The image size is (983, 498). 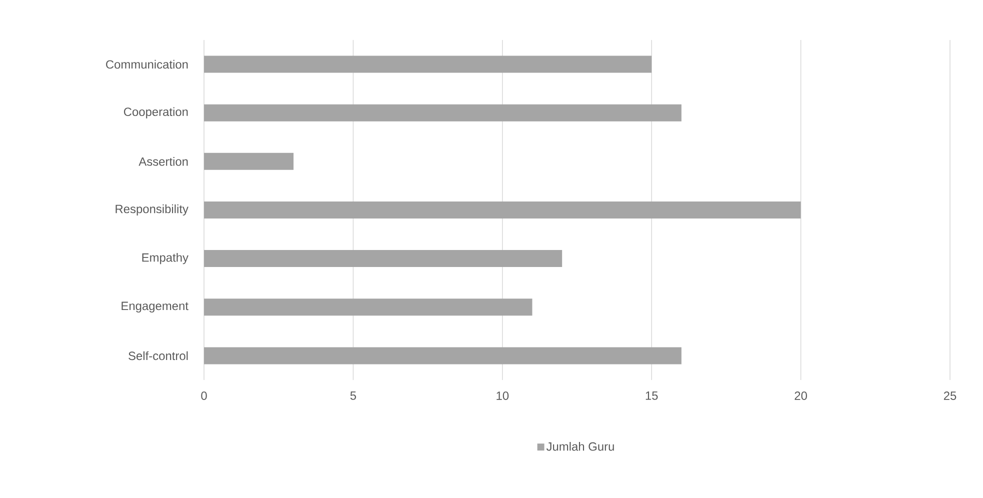 What do you see at coordinates (155, 307) in the screenshot?
I see `y-tick-label: Engagement` at bounding box center [155, 307].